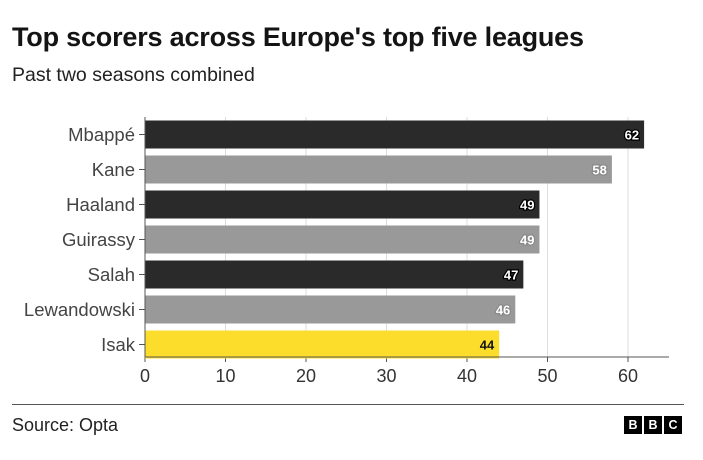  I want to click on category-label: Mbappé, so click(101, 134).